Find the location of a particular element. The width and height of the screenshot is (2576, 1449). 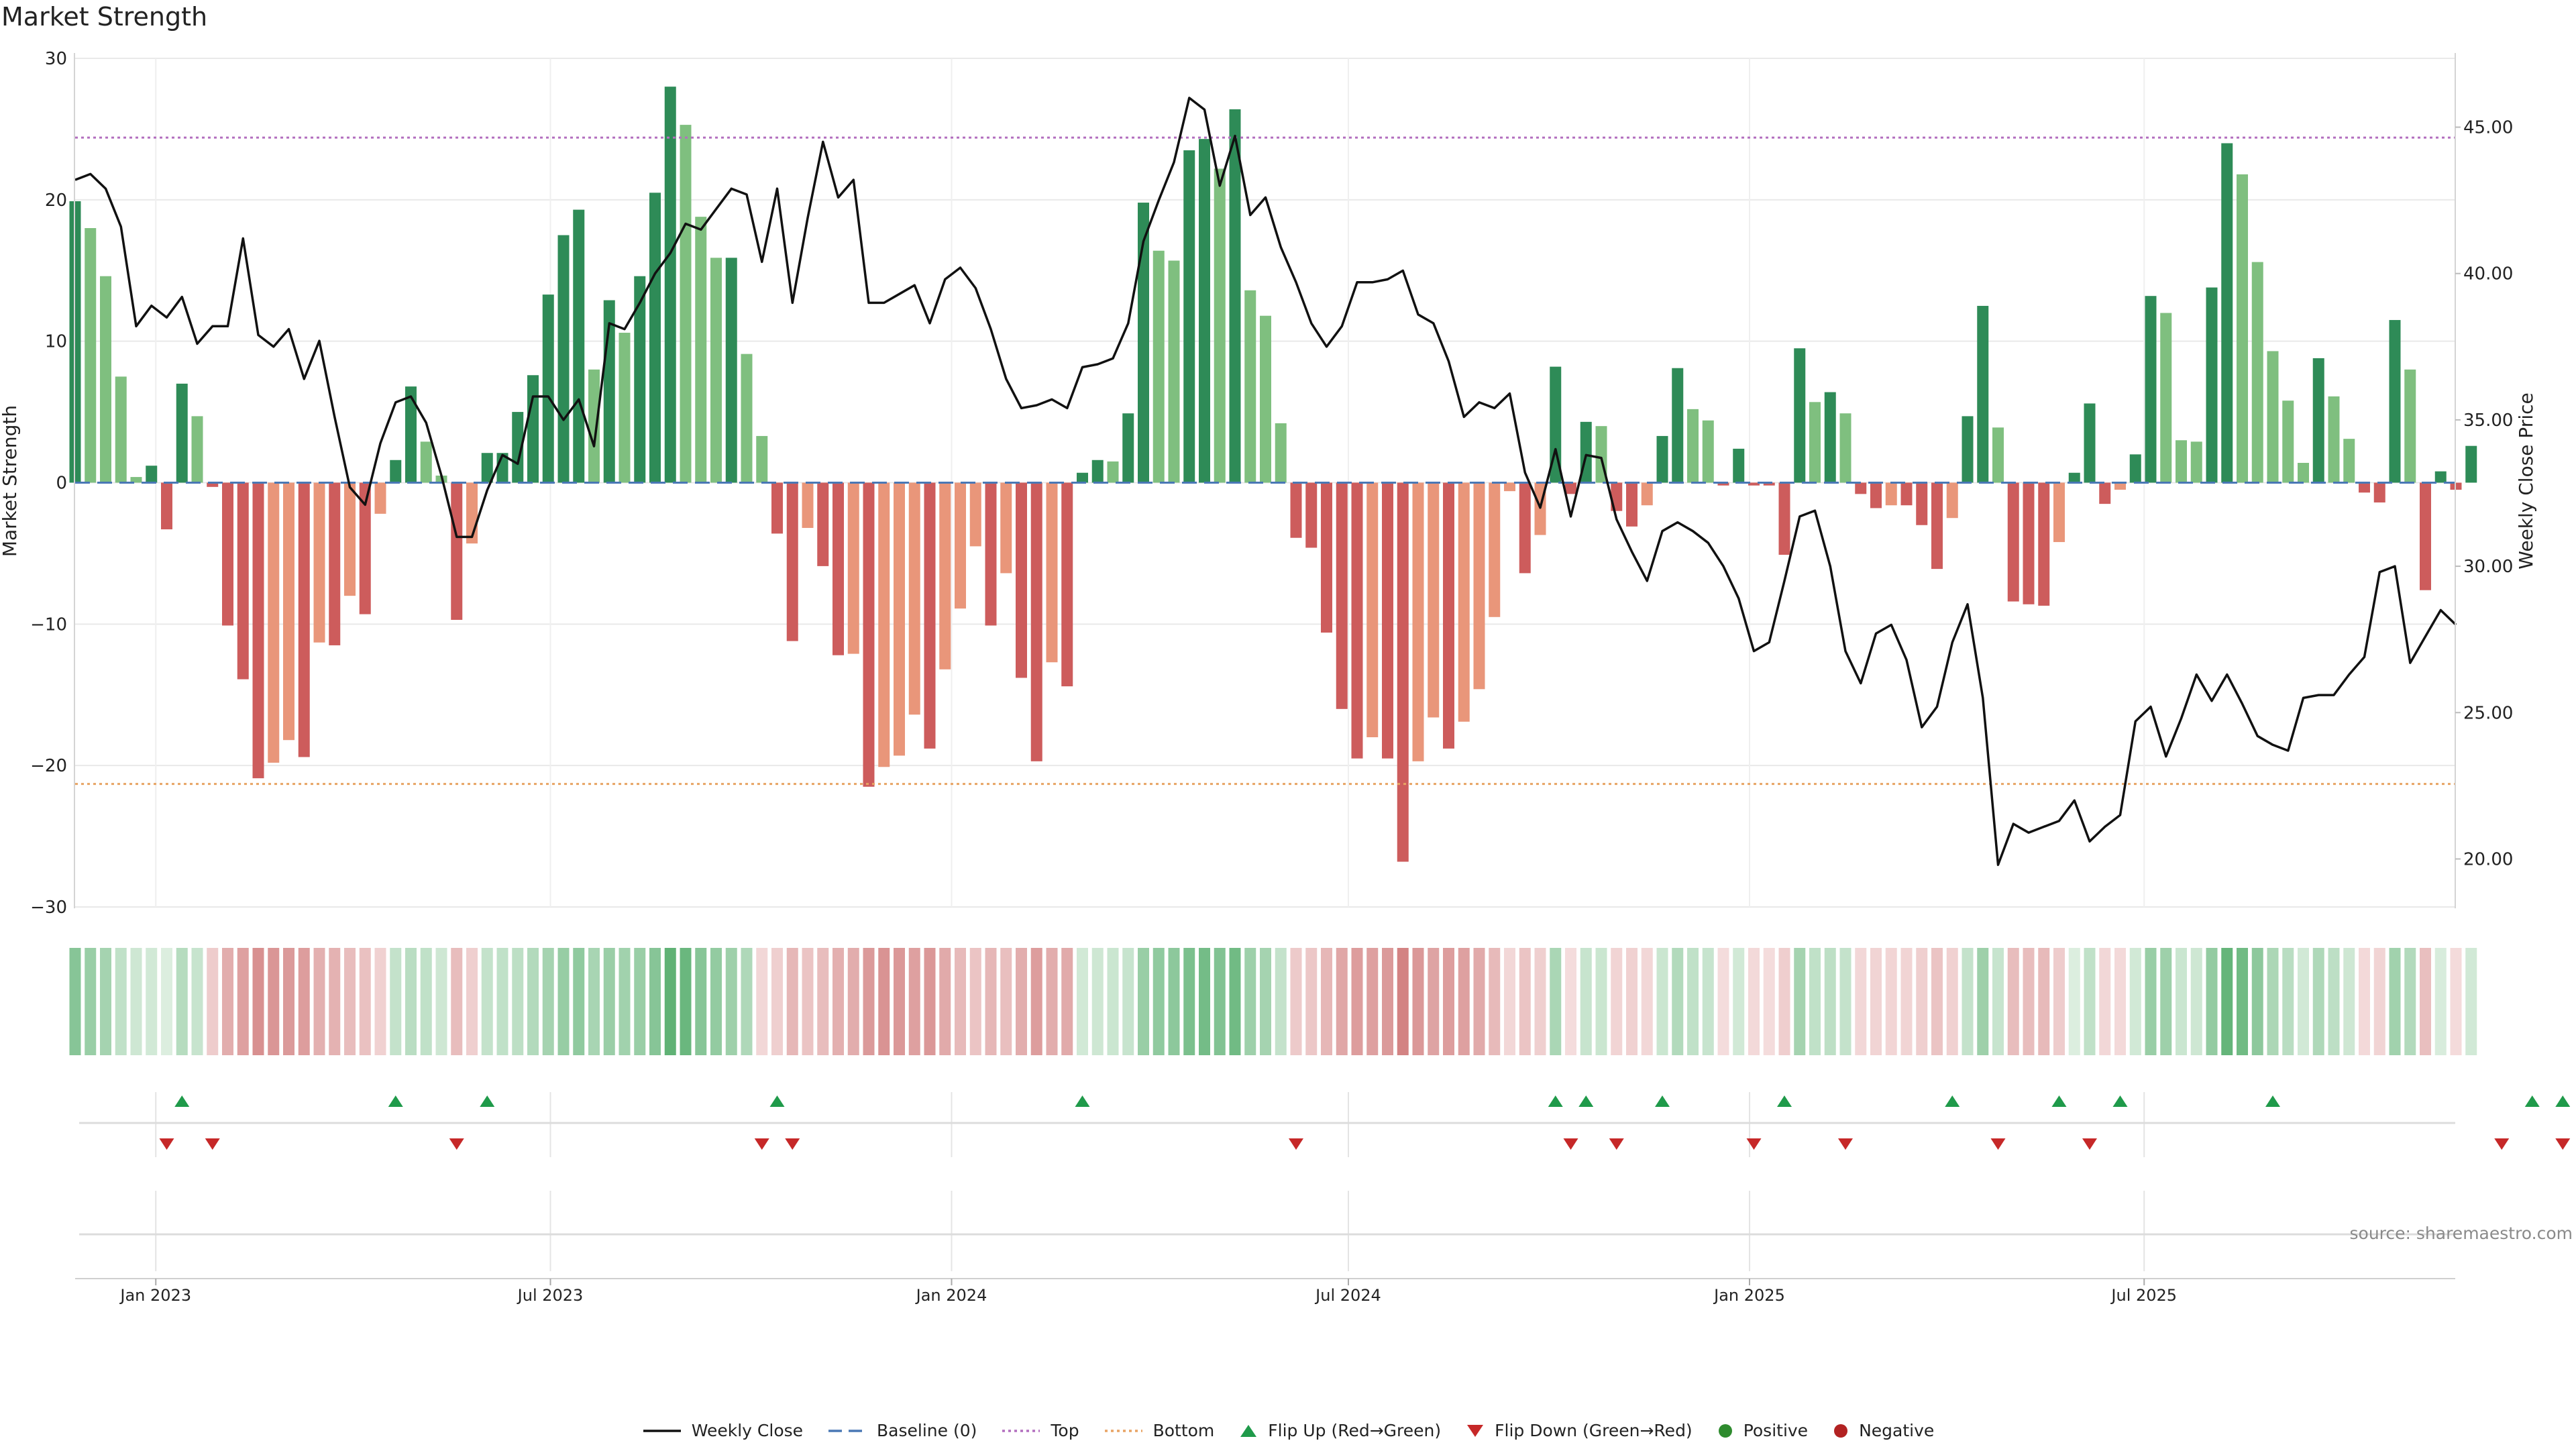

legend-label: Weekly Close is located at coordinates (747, 1430).